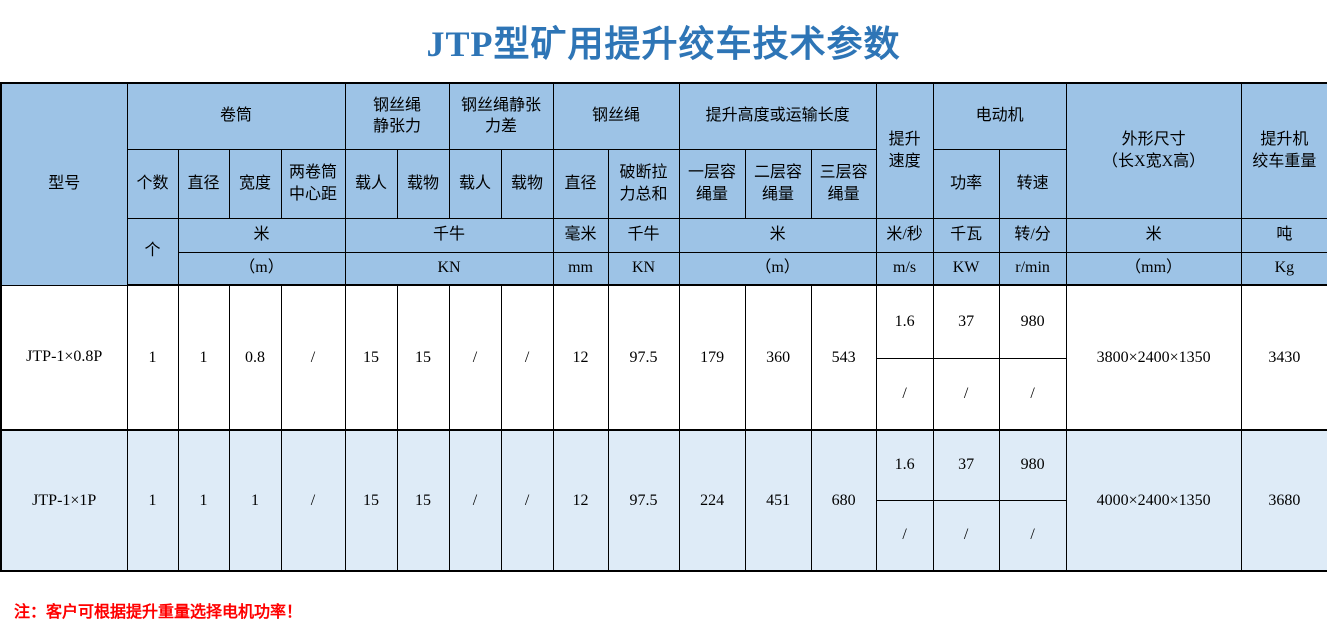 The width and height of the screenshot is (1327, 623). What do you see at coordinates (843, 183) in the screenshot?
I see `sub-layer3: 三层容 绳量` at bounding box center [843, 183].